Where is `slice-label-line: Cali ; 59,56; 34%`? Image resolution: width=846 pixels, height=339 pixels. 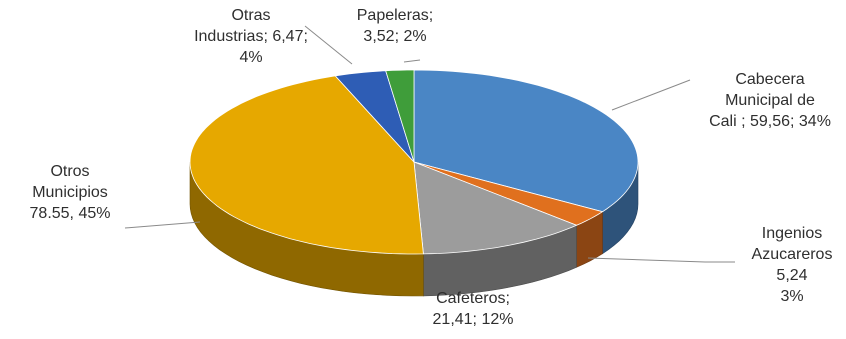 slice-label-line: Cali ; 59,56; 34% is located at coordinates (770, 121).